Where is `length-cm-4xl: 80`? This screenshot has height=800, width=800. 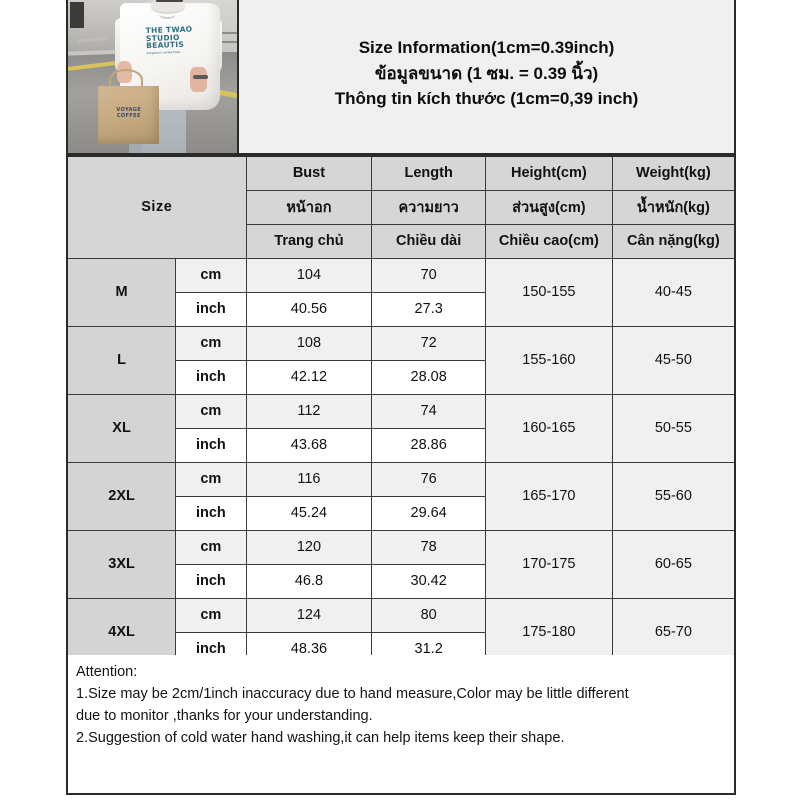
length-cm-4xl: 80 is located at coordinates (428, 615).